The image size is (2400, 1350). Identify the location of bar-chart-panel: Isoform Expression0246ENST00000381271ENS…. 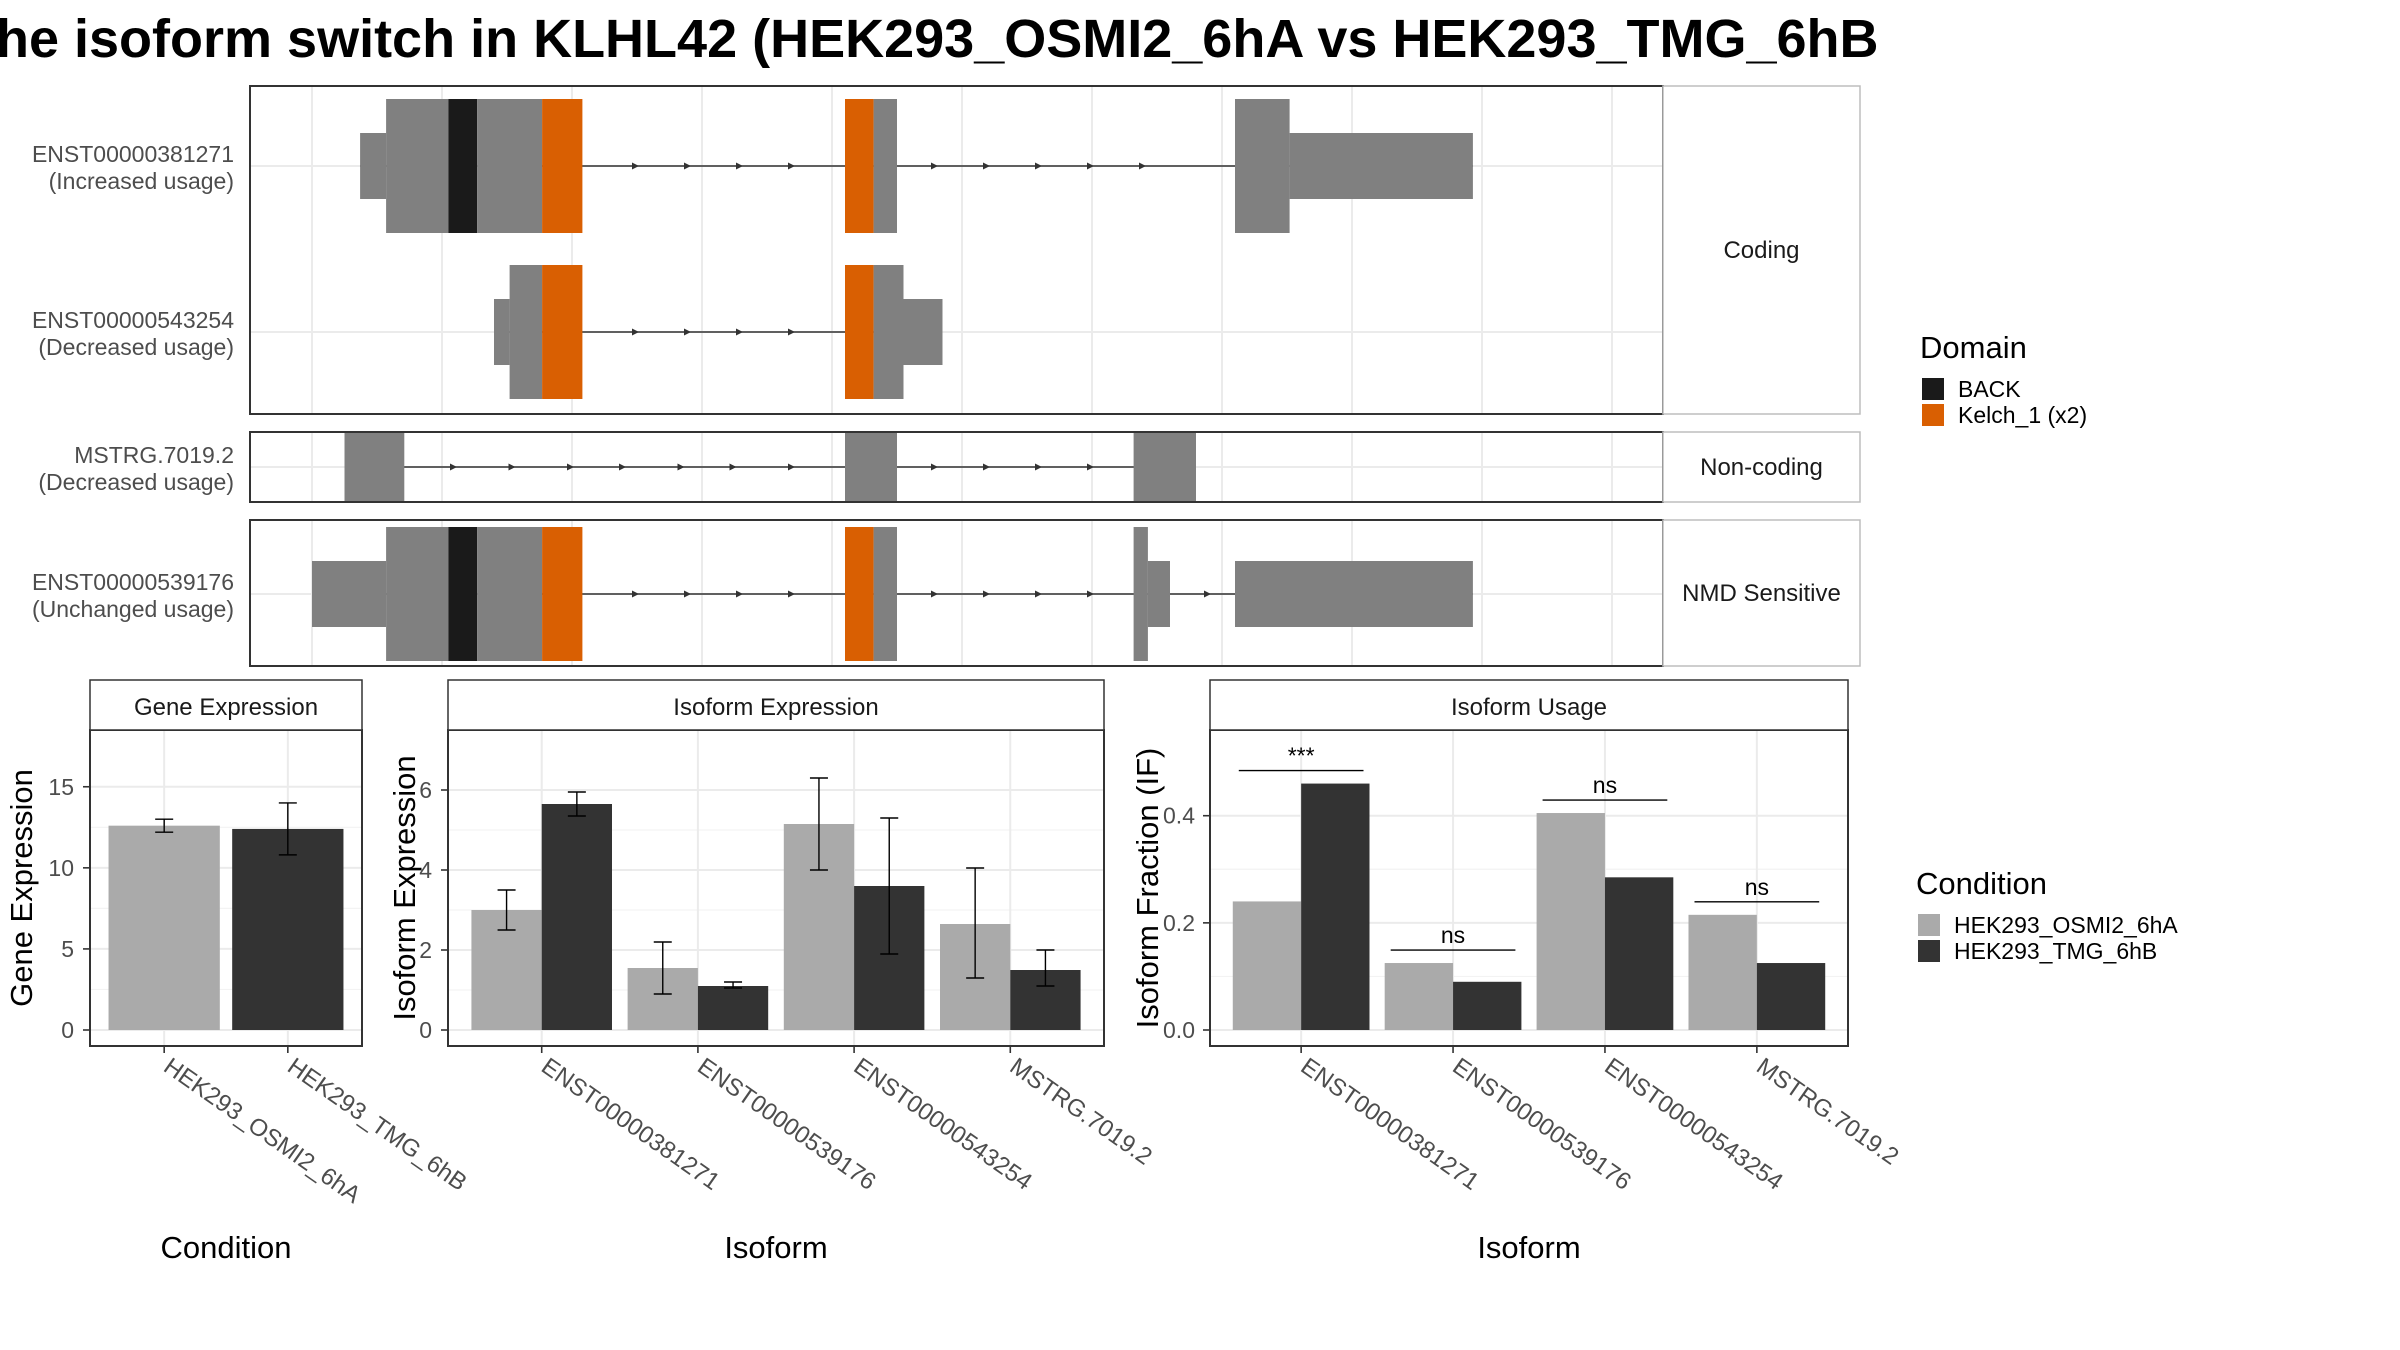
(772, 972).